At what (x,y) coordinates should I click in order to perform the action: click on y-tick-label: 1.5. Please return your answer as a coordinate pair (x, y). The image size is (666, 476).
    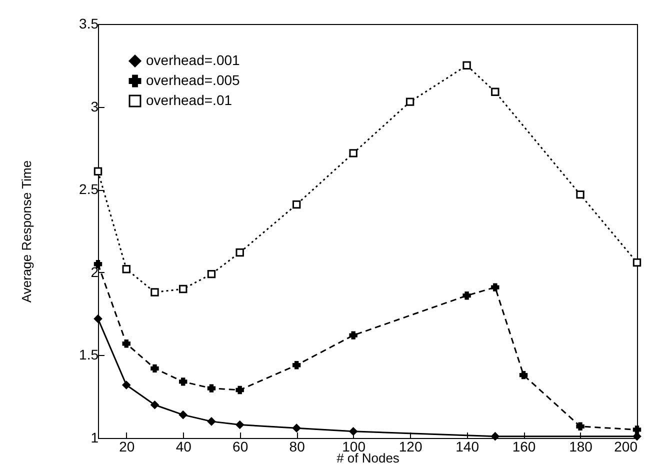
    Looking at the image, I should click on (89, 354).